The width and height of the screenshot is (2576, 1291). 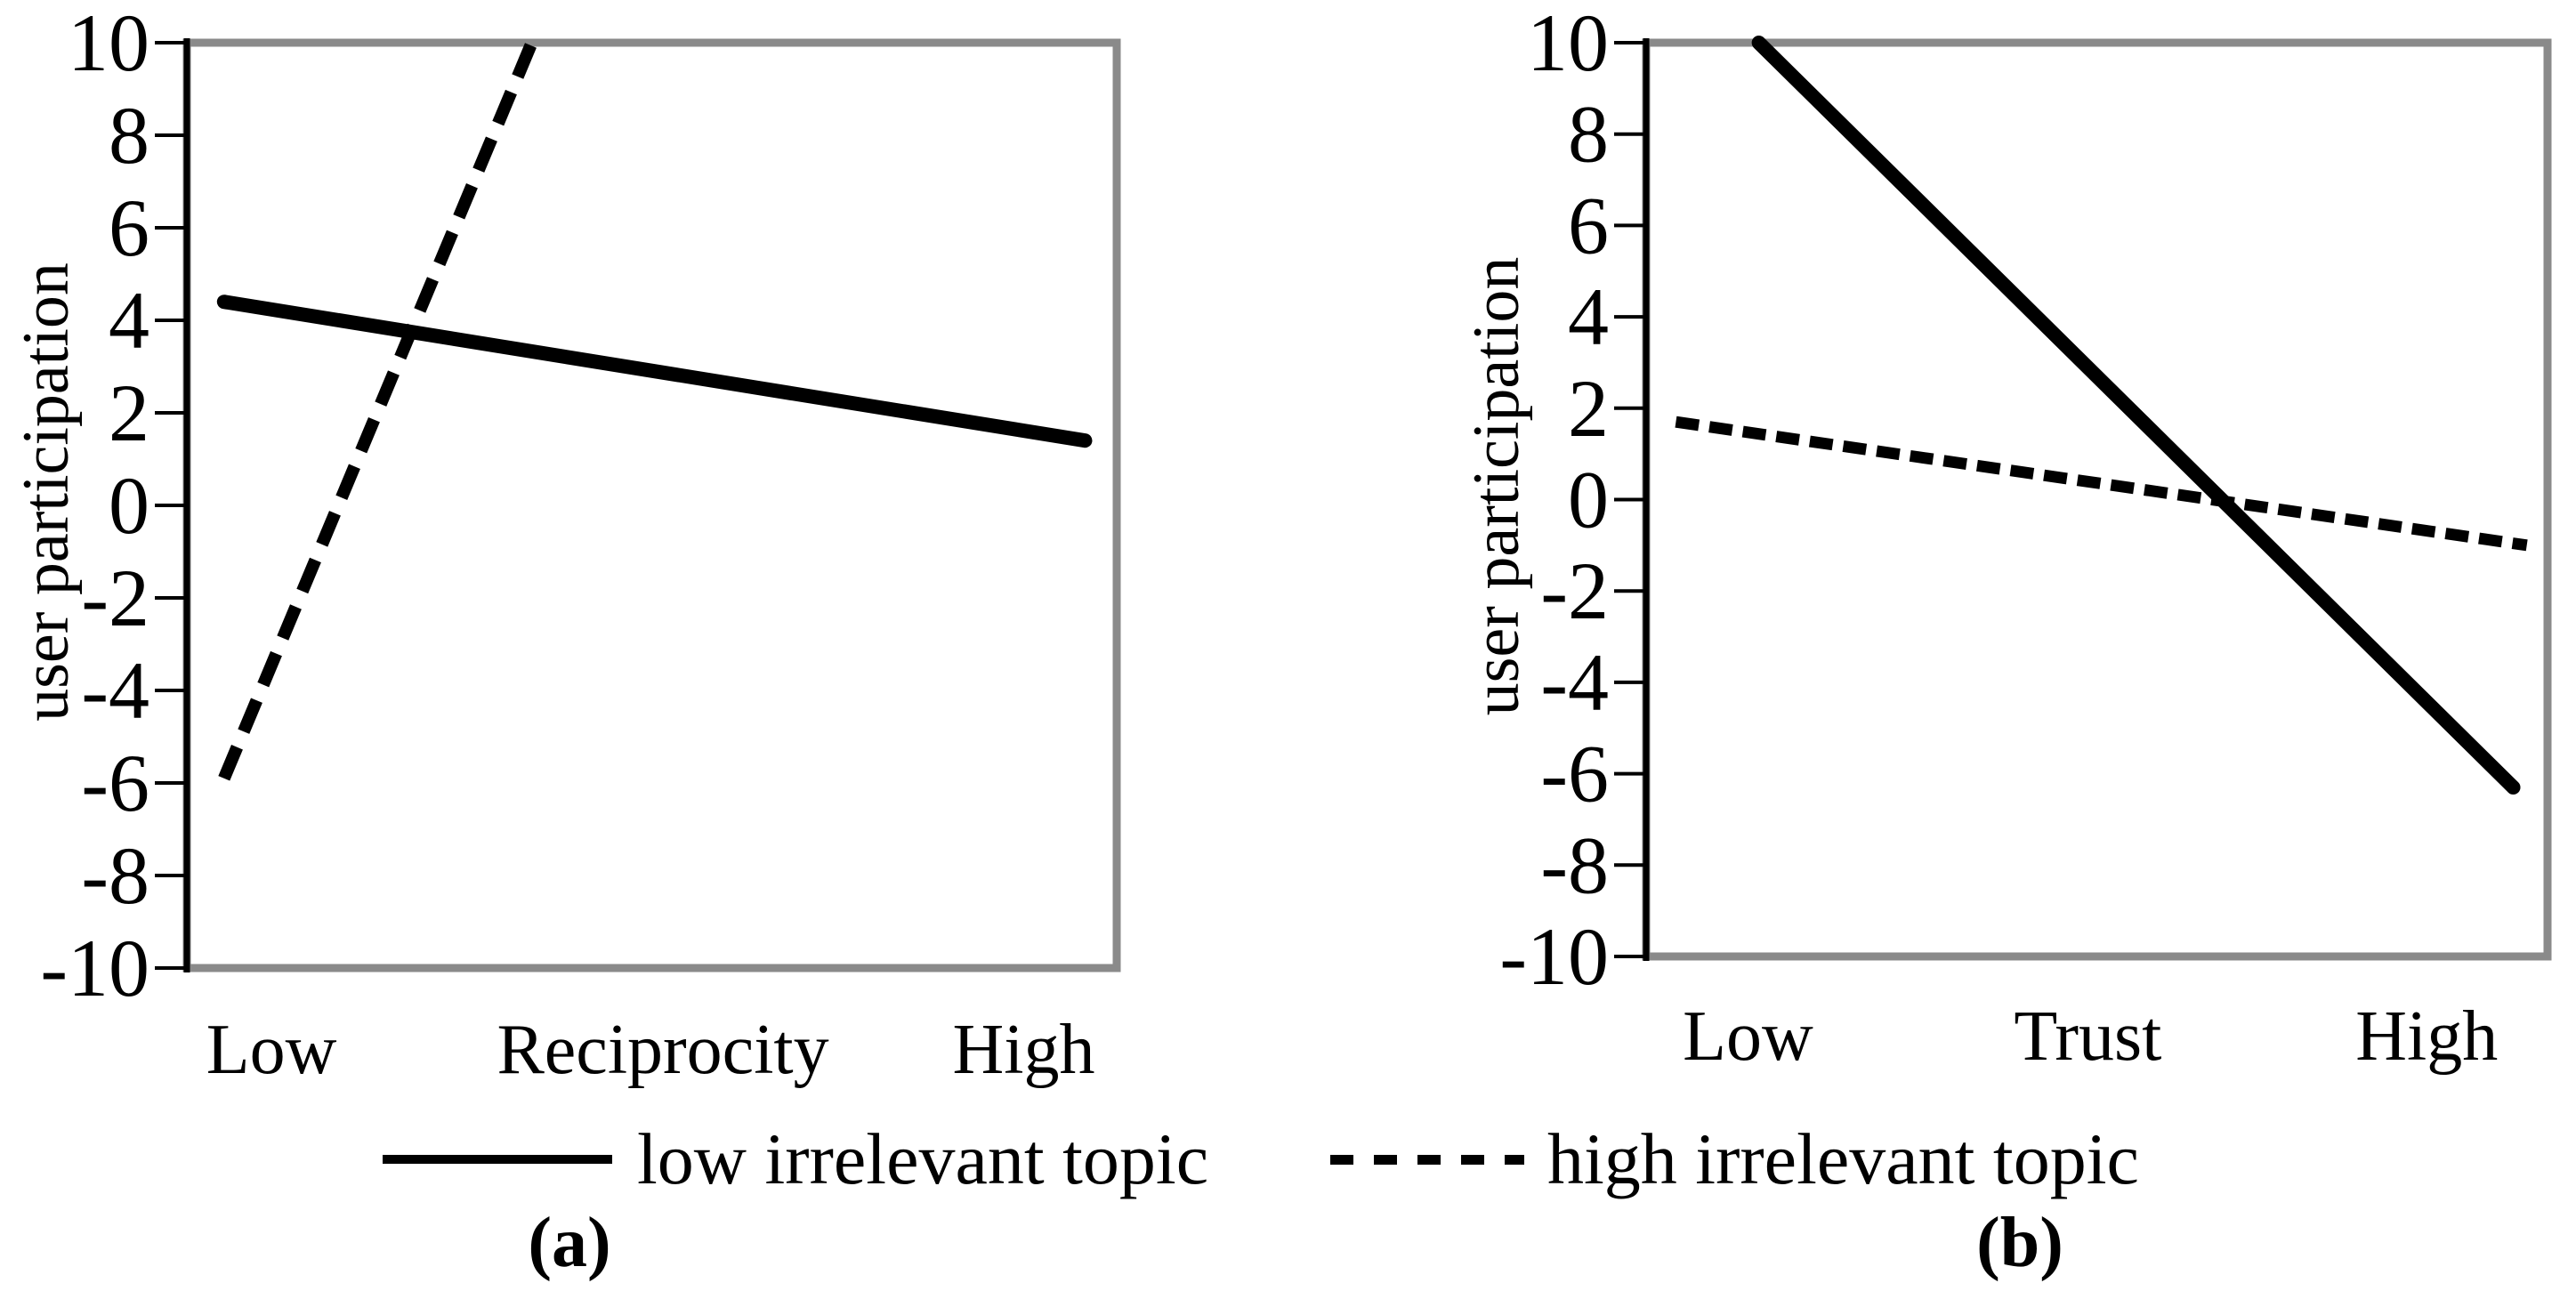 What do you see at coordinates (1843, 1158) in the screenshot?
I see `legend-label: high irrelevant topic` at bounding box center [1843, 1158].